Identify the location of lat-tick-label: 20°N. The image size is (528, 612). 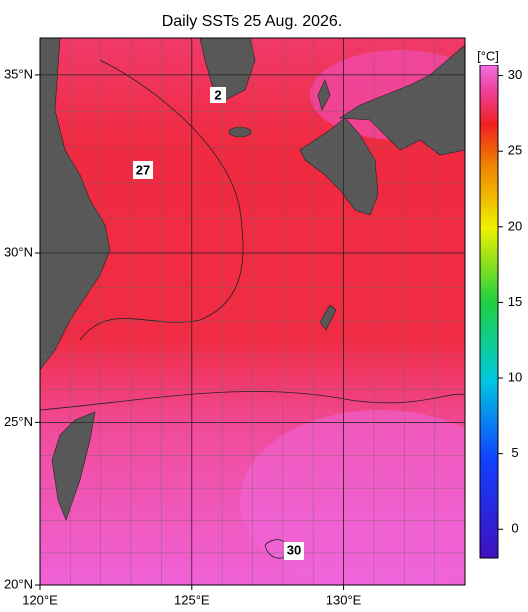
(18, 583).